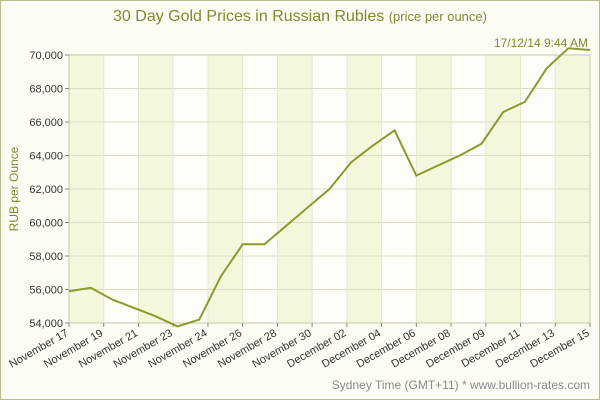  Describe the element at coordinates (46, 324) in the screenshot. I see `y-tick-label: 54,000` at that location.